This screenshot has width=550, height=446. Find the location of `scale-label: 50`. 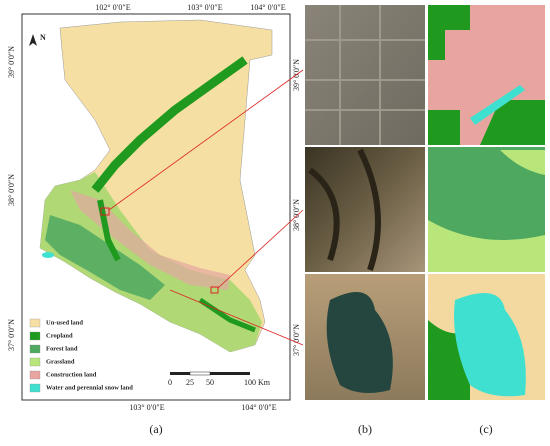

scale-label: 50 is located at coordinates (210, 382).